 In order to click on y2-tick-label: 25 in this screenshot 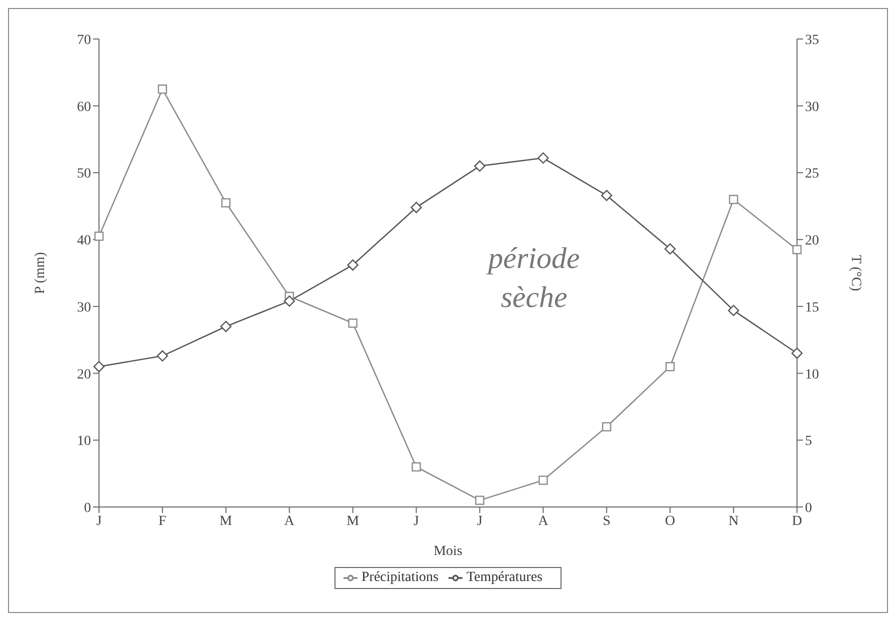, I will do `click(812, 174)`.